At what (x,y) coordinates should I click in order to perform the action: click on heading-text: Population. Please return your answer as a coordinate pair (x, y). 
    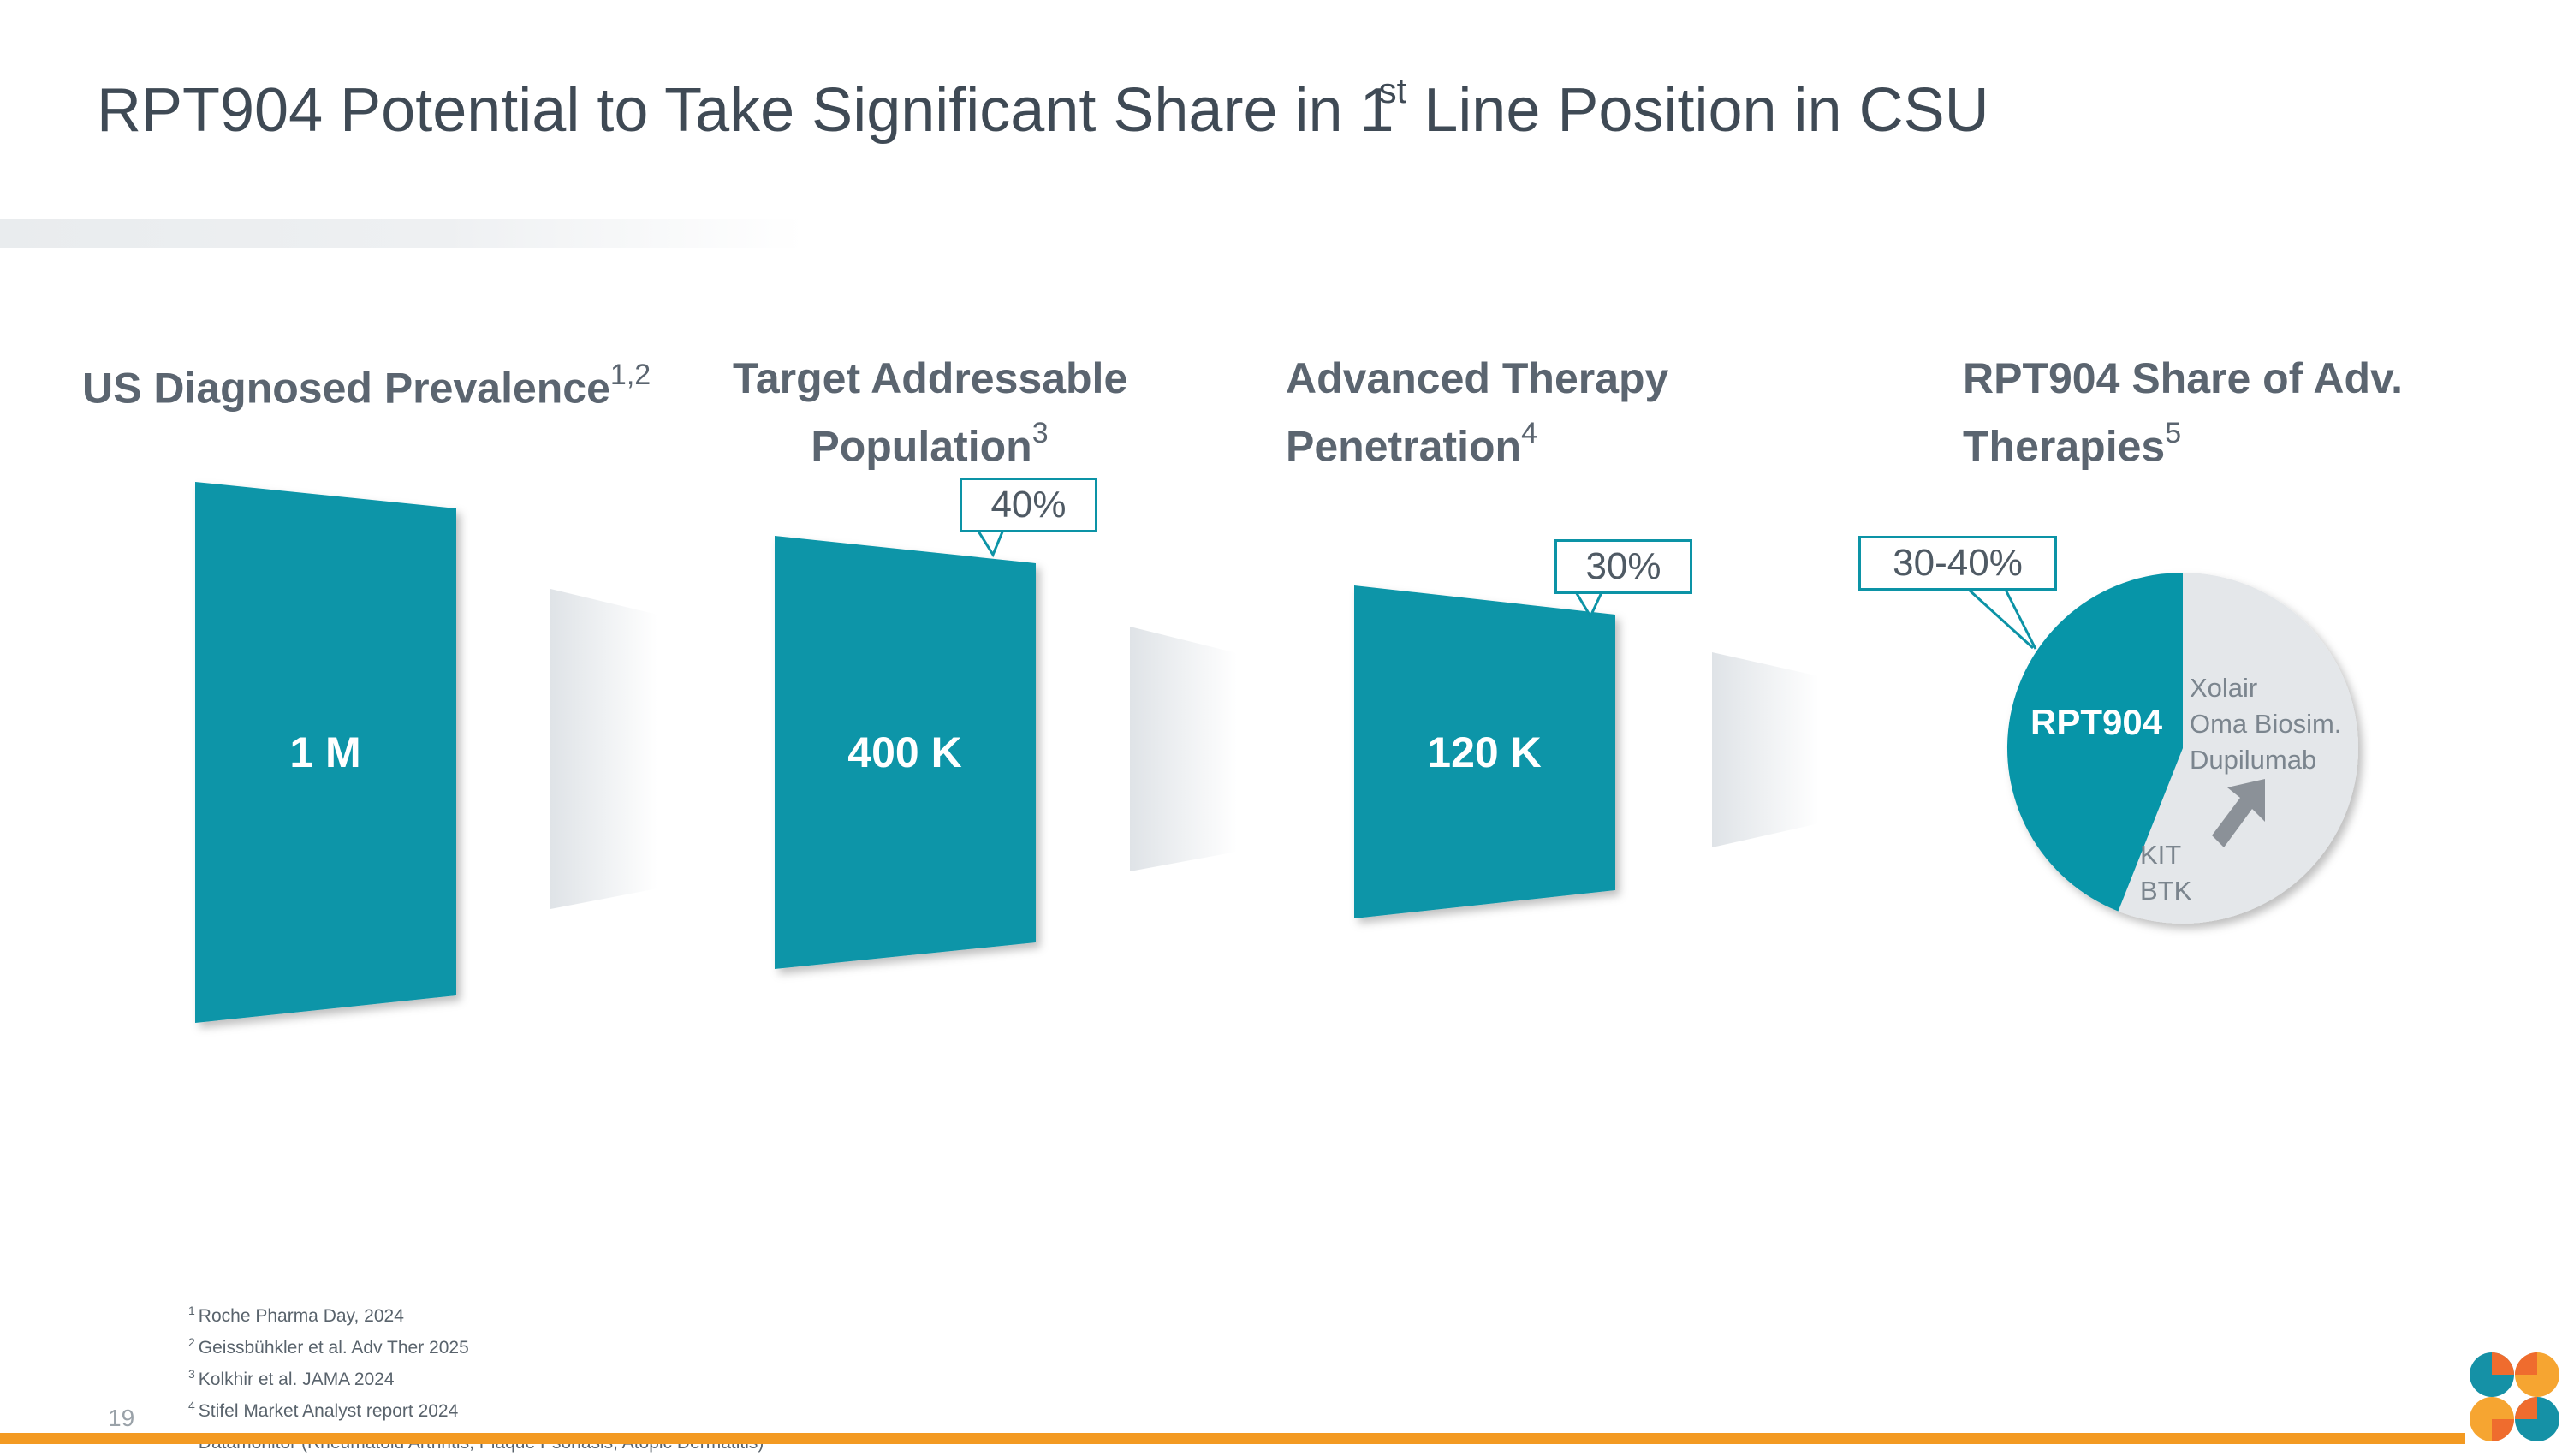
    Looking at the image, I should click on (921, 446).